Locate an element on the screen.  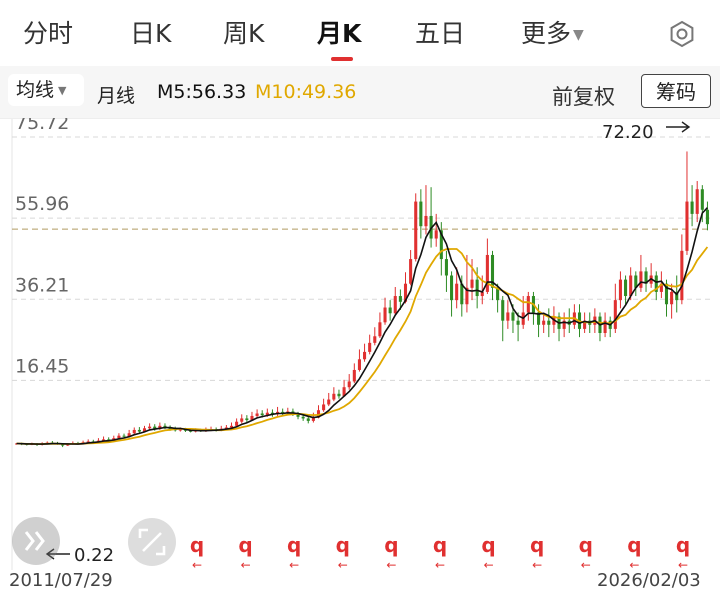
end-date-label: 2026/02/03 is located at coordinates (649, 580).